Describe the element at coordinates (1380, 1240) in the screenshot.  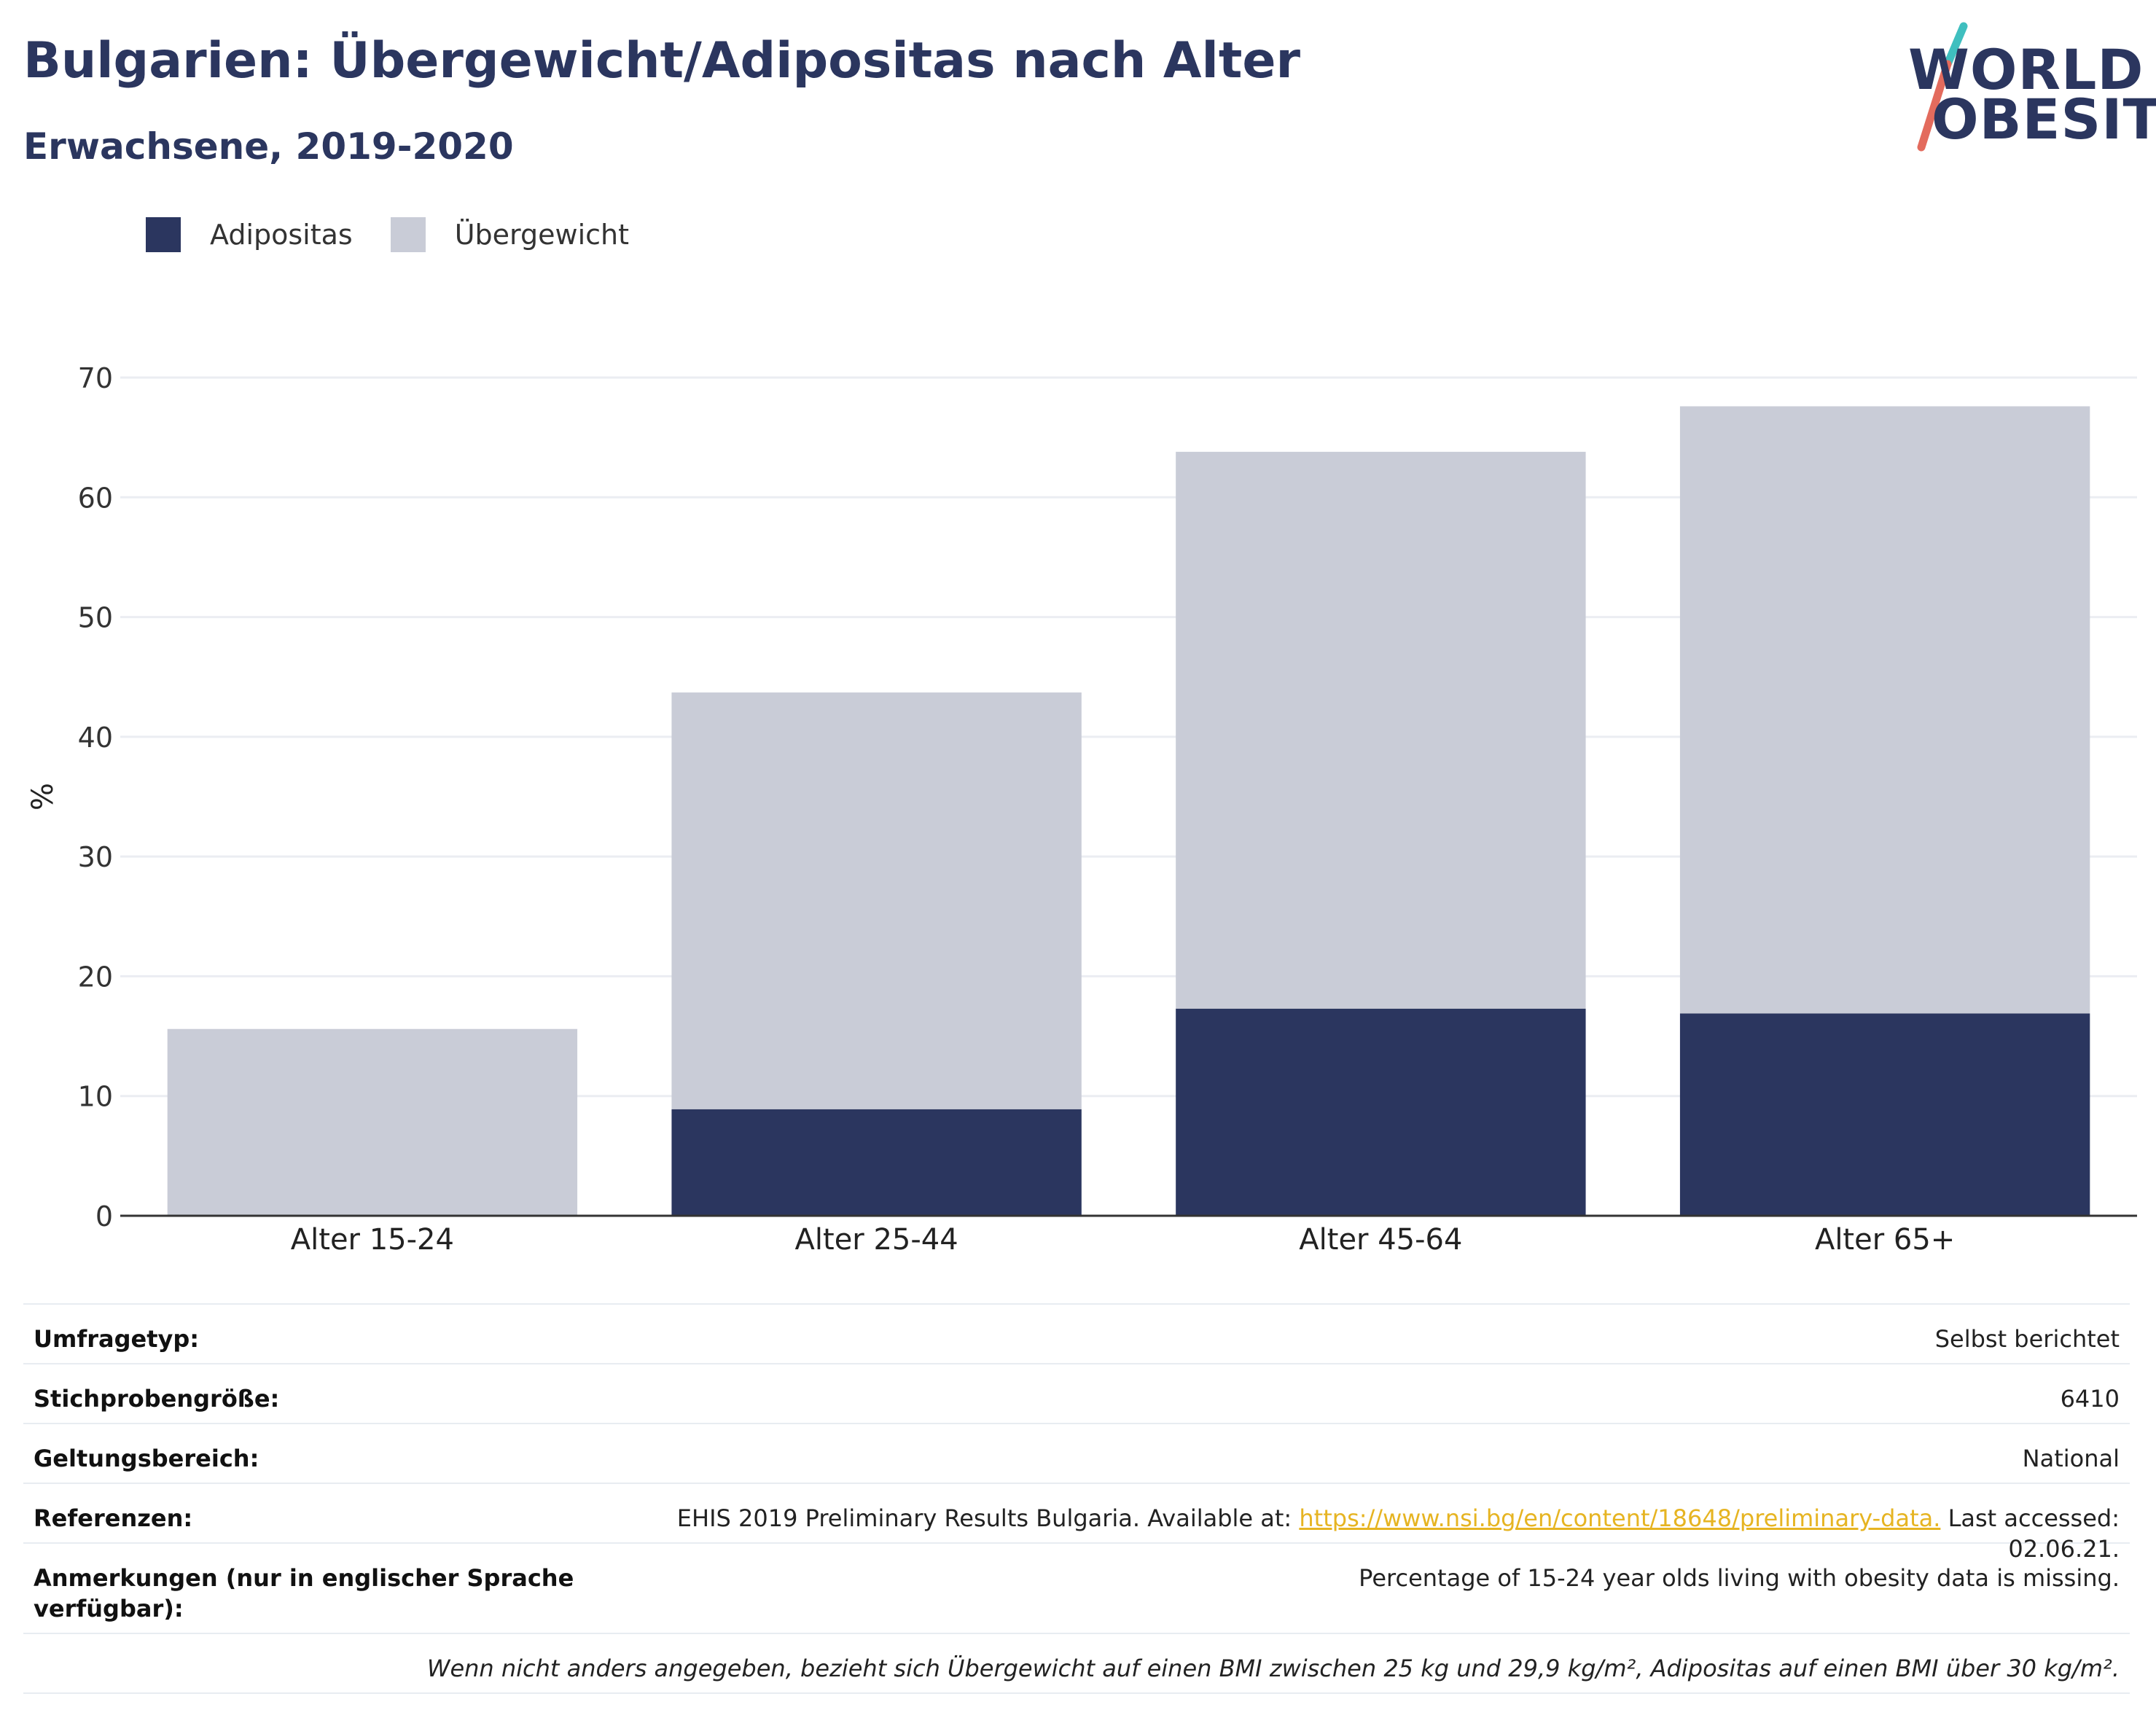
I see `x-tick-label-2: Alter 45-64` at that location.